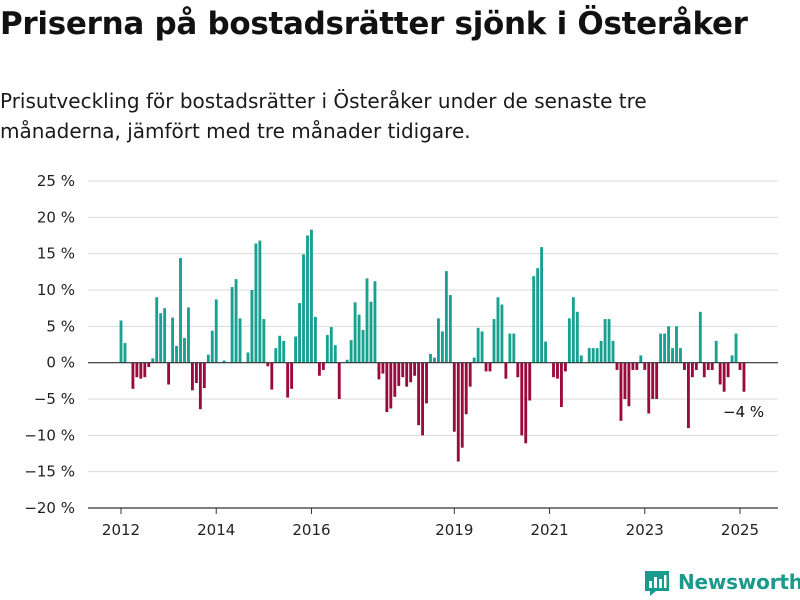 This screenshot has width=800, height=600. I want to click on newsworthy-logo-icon, so click(657, 583).